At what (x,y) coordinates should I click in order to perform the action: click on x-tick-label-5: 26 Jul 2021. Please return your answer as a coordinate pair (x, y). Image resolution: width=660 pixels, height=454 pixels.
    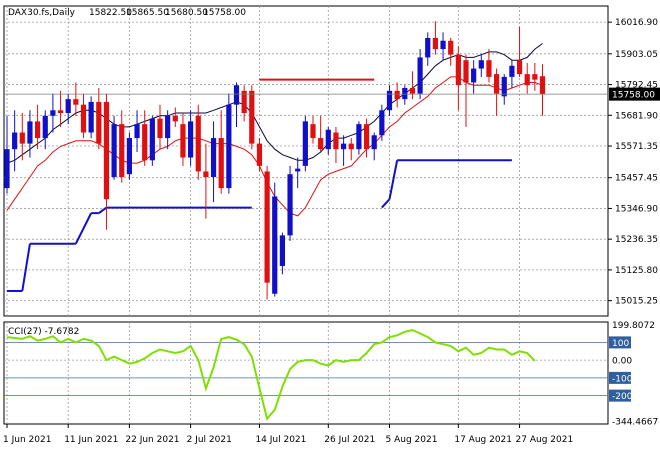
    Looking at the image, I should click on (349, 440).